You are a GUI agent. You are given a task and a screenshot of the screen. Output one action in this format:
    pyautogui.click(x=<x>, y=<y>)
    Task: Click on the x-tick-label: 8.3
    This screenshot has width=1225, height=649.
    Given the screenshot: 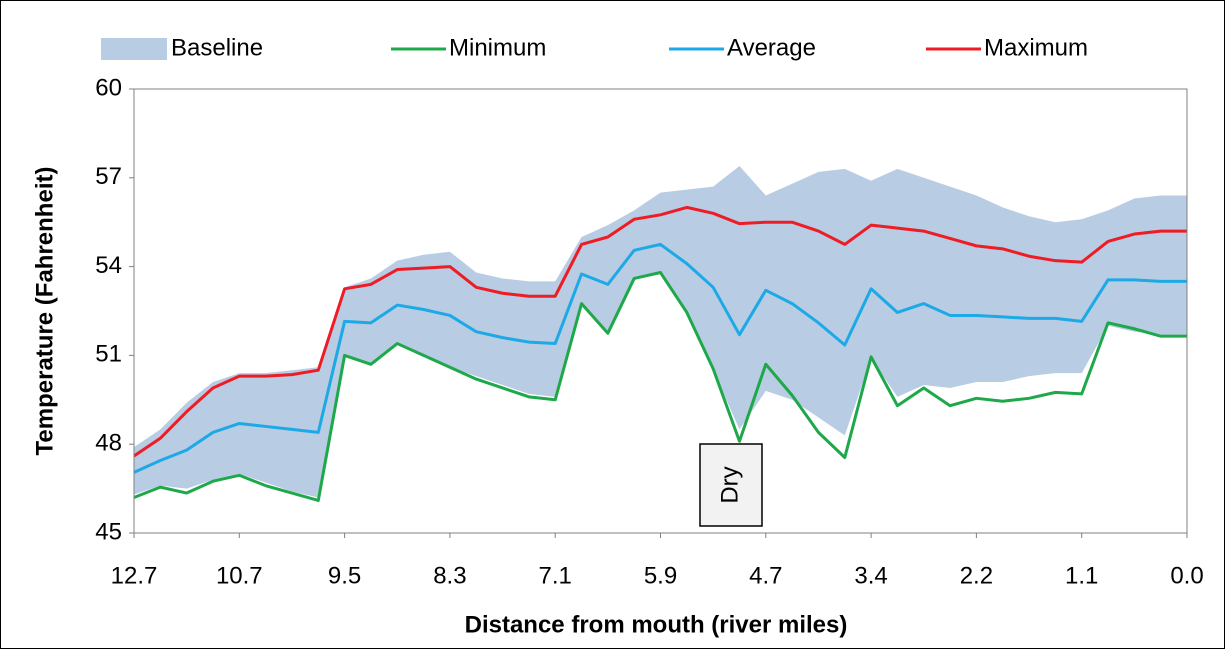 What is the action you would take?
    pyautogui.click(x=449, y=575)
    